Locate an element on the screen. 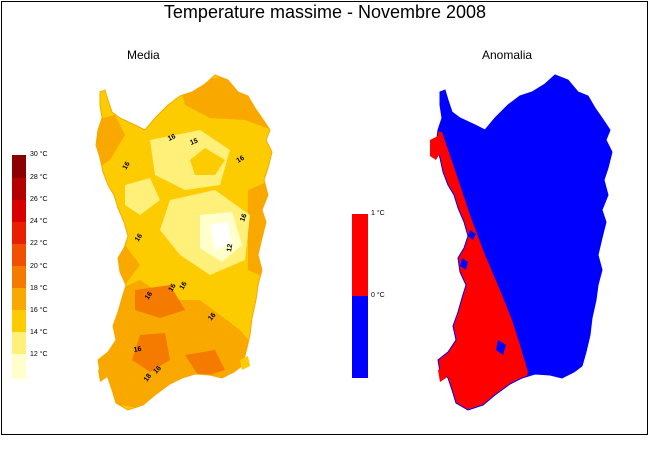  contour-label: 12 is located at coordinates (230, 247).